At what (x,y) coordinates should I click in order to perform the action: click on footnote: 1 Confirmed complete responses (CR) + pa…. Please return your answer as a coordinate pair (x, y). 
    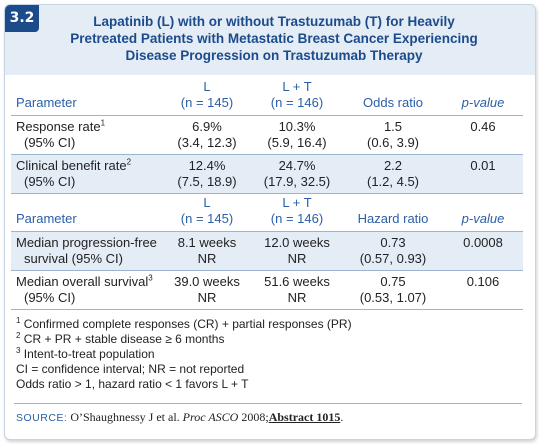
    Looking at the image, I should click on (184, 324).